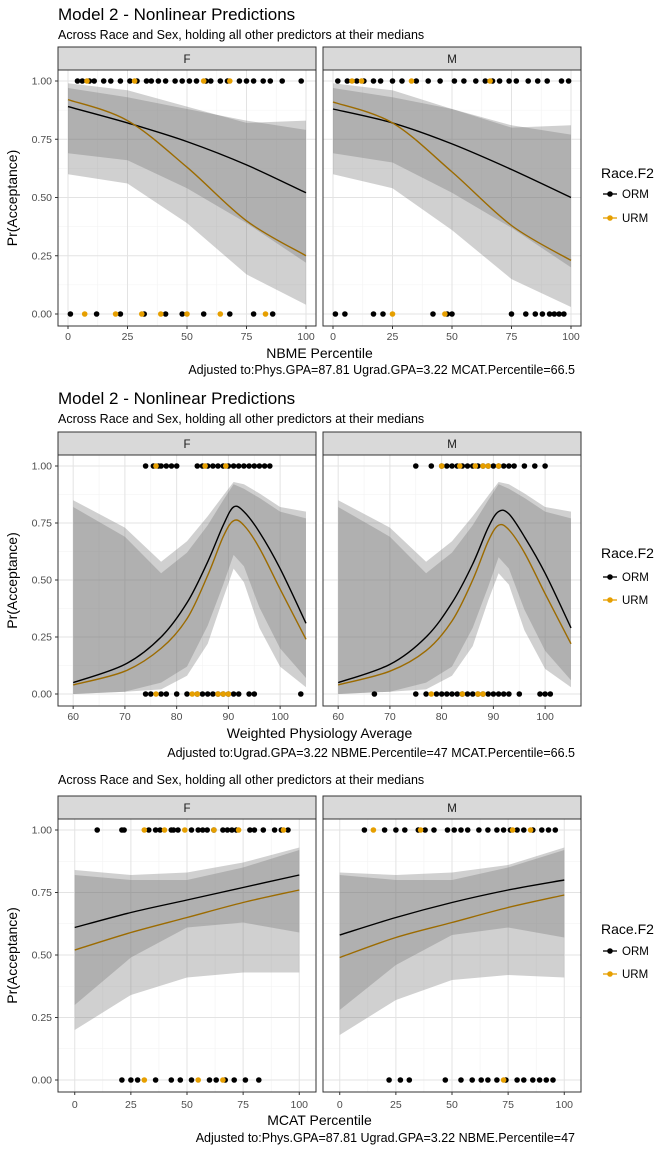 This screenshot has height=1152, width=672. I want to click on x-axis-title: Weighted Physiology Average, so click(320, 733).